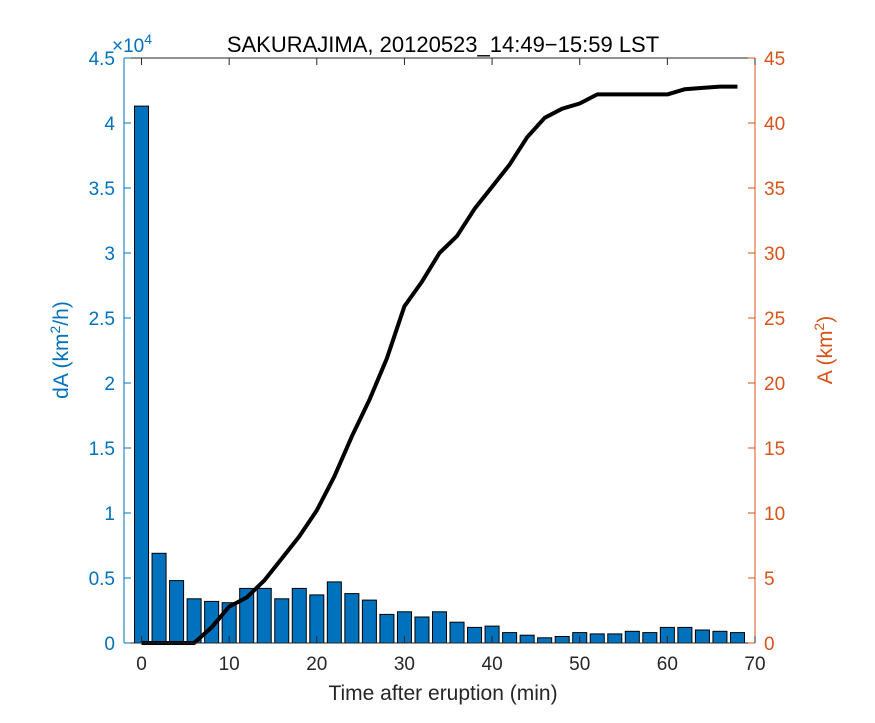 The image size is (875, 723). I want to click on right-tick-label: 15, so click(774, 449).